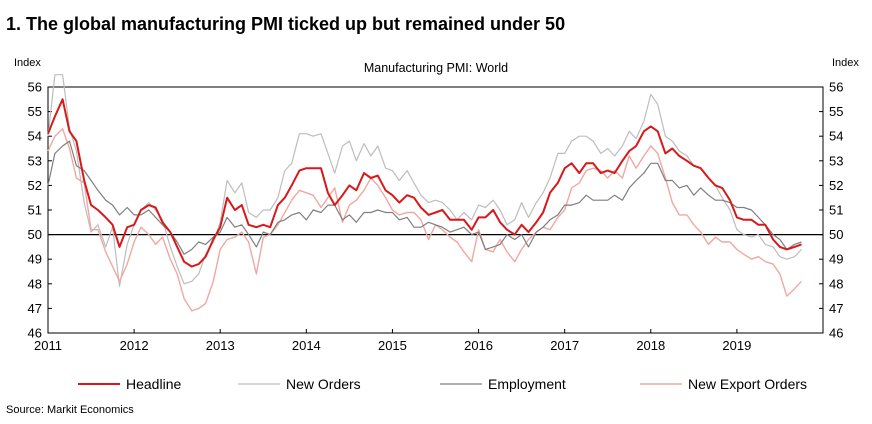 This screenshot has width=872, height=424. What do you see at coordinates (836, 160) in the screenshot?
I see `y-tick-label-right: 53` at bounding box center [836, 160].